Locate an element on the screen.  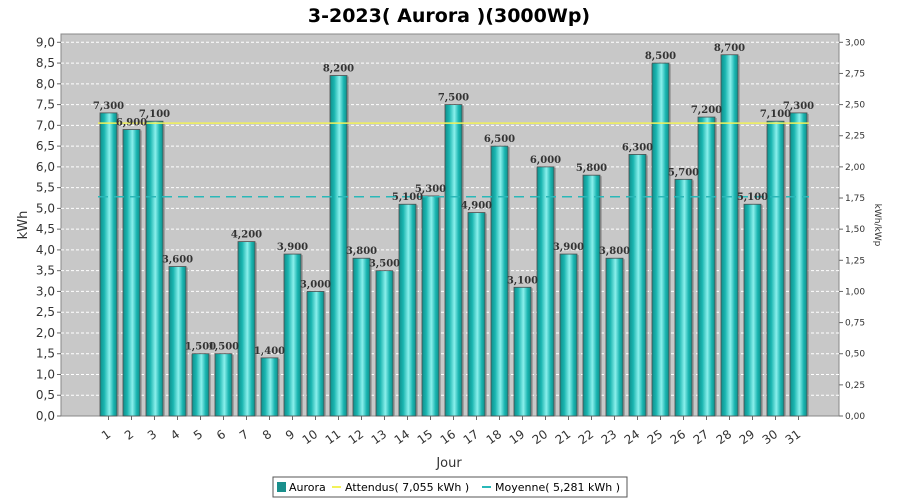
x-tick-label: 30 is located at coordinates (770, 437).